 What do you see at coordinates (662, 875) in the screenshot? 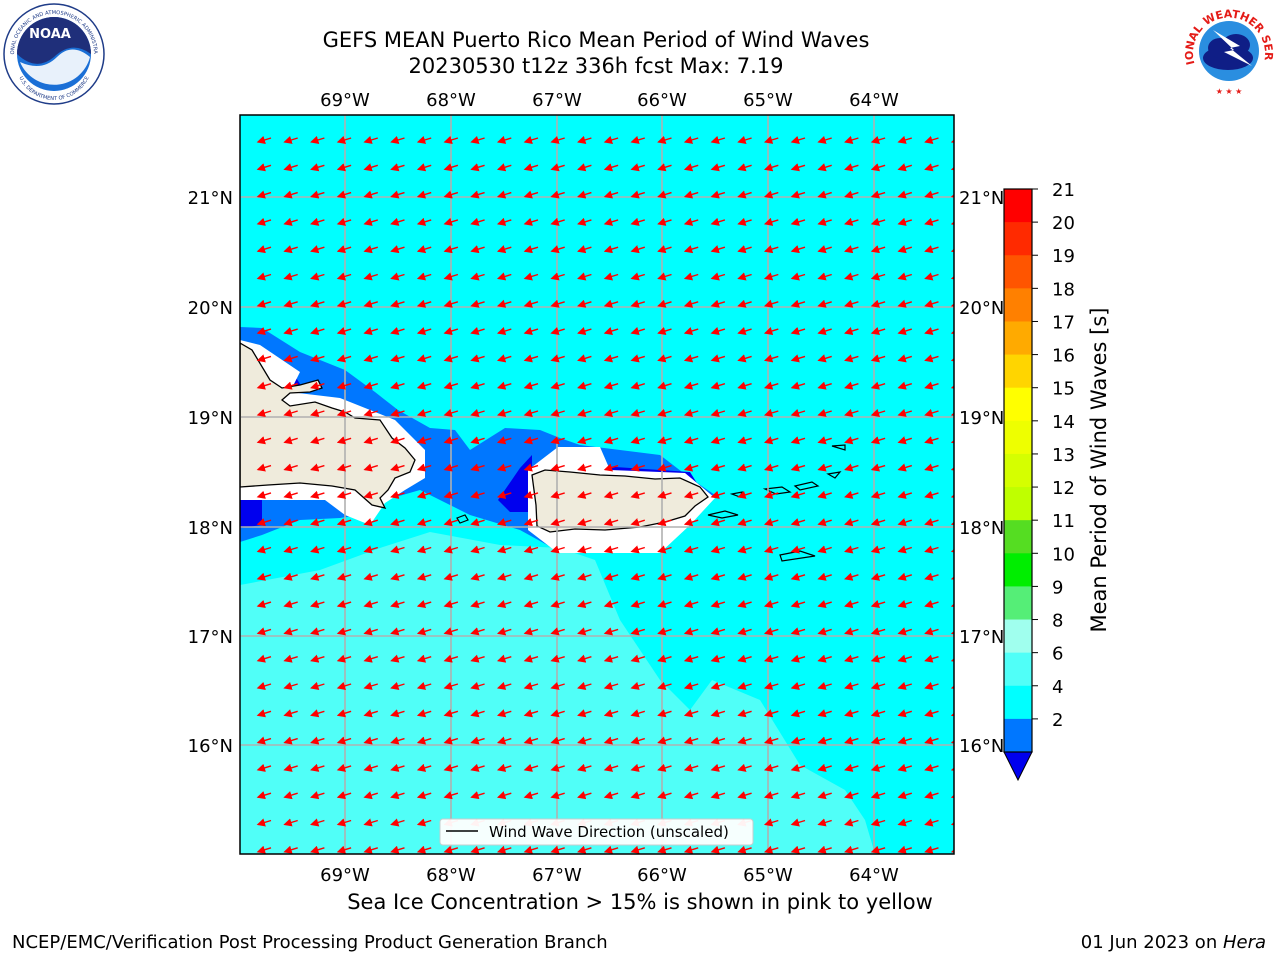
I see `lon-tick-bottom: 66°W` at bounding box center [662, 875].